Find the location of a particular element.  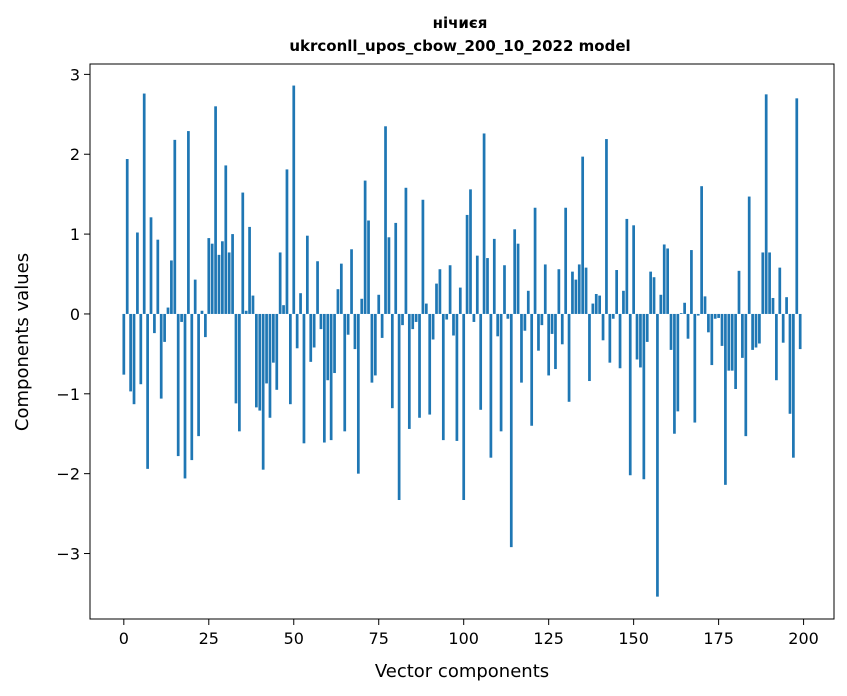

x-axis-label: Vector components is located at coordinates (462, 671).